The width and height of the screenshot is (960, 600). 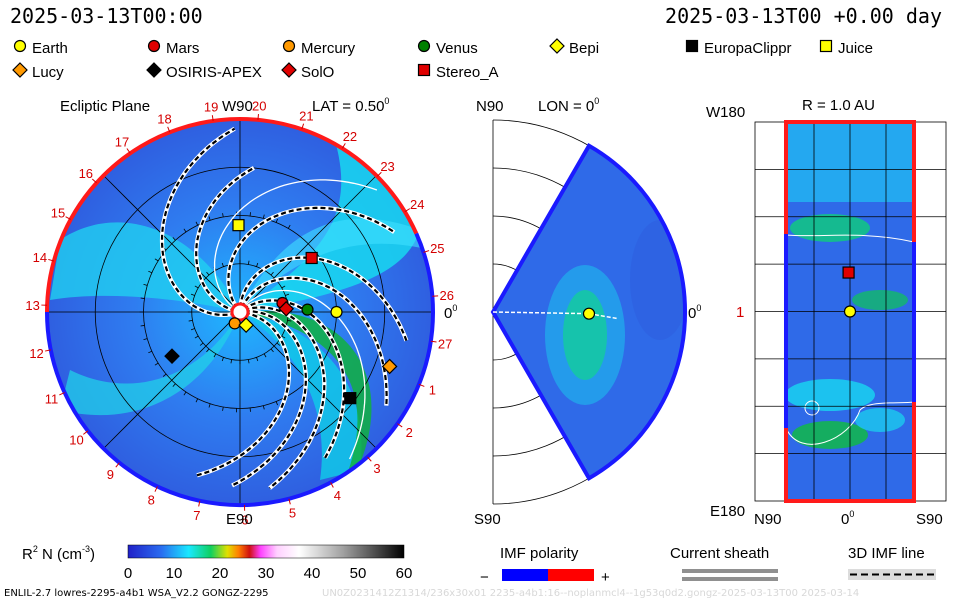 What do you see at coordinates (289, 70) in the screenshot?
I see `solo-legend-marker` at bounding box center [289, 70].